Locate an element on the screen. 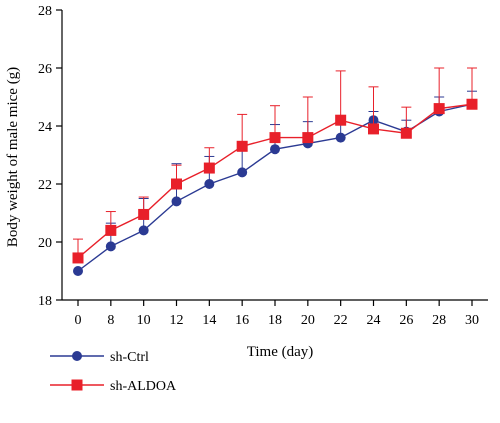  x-tick-label: 14 is located at coordinates (209, 320).